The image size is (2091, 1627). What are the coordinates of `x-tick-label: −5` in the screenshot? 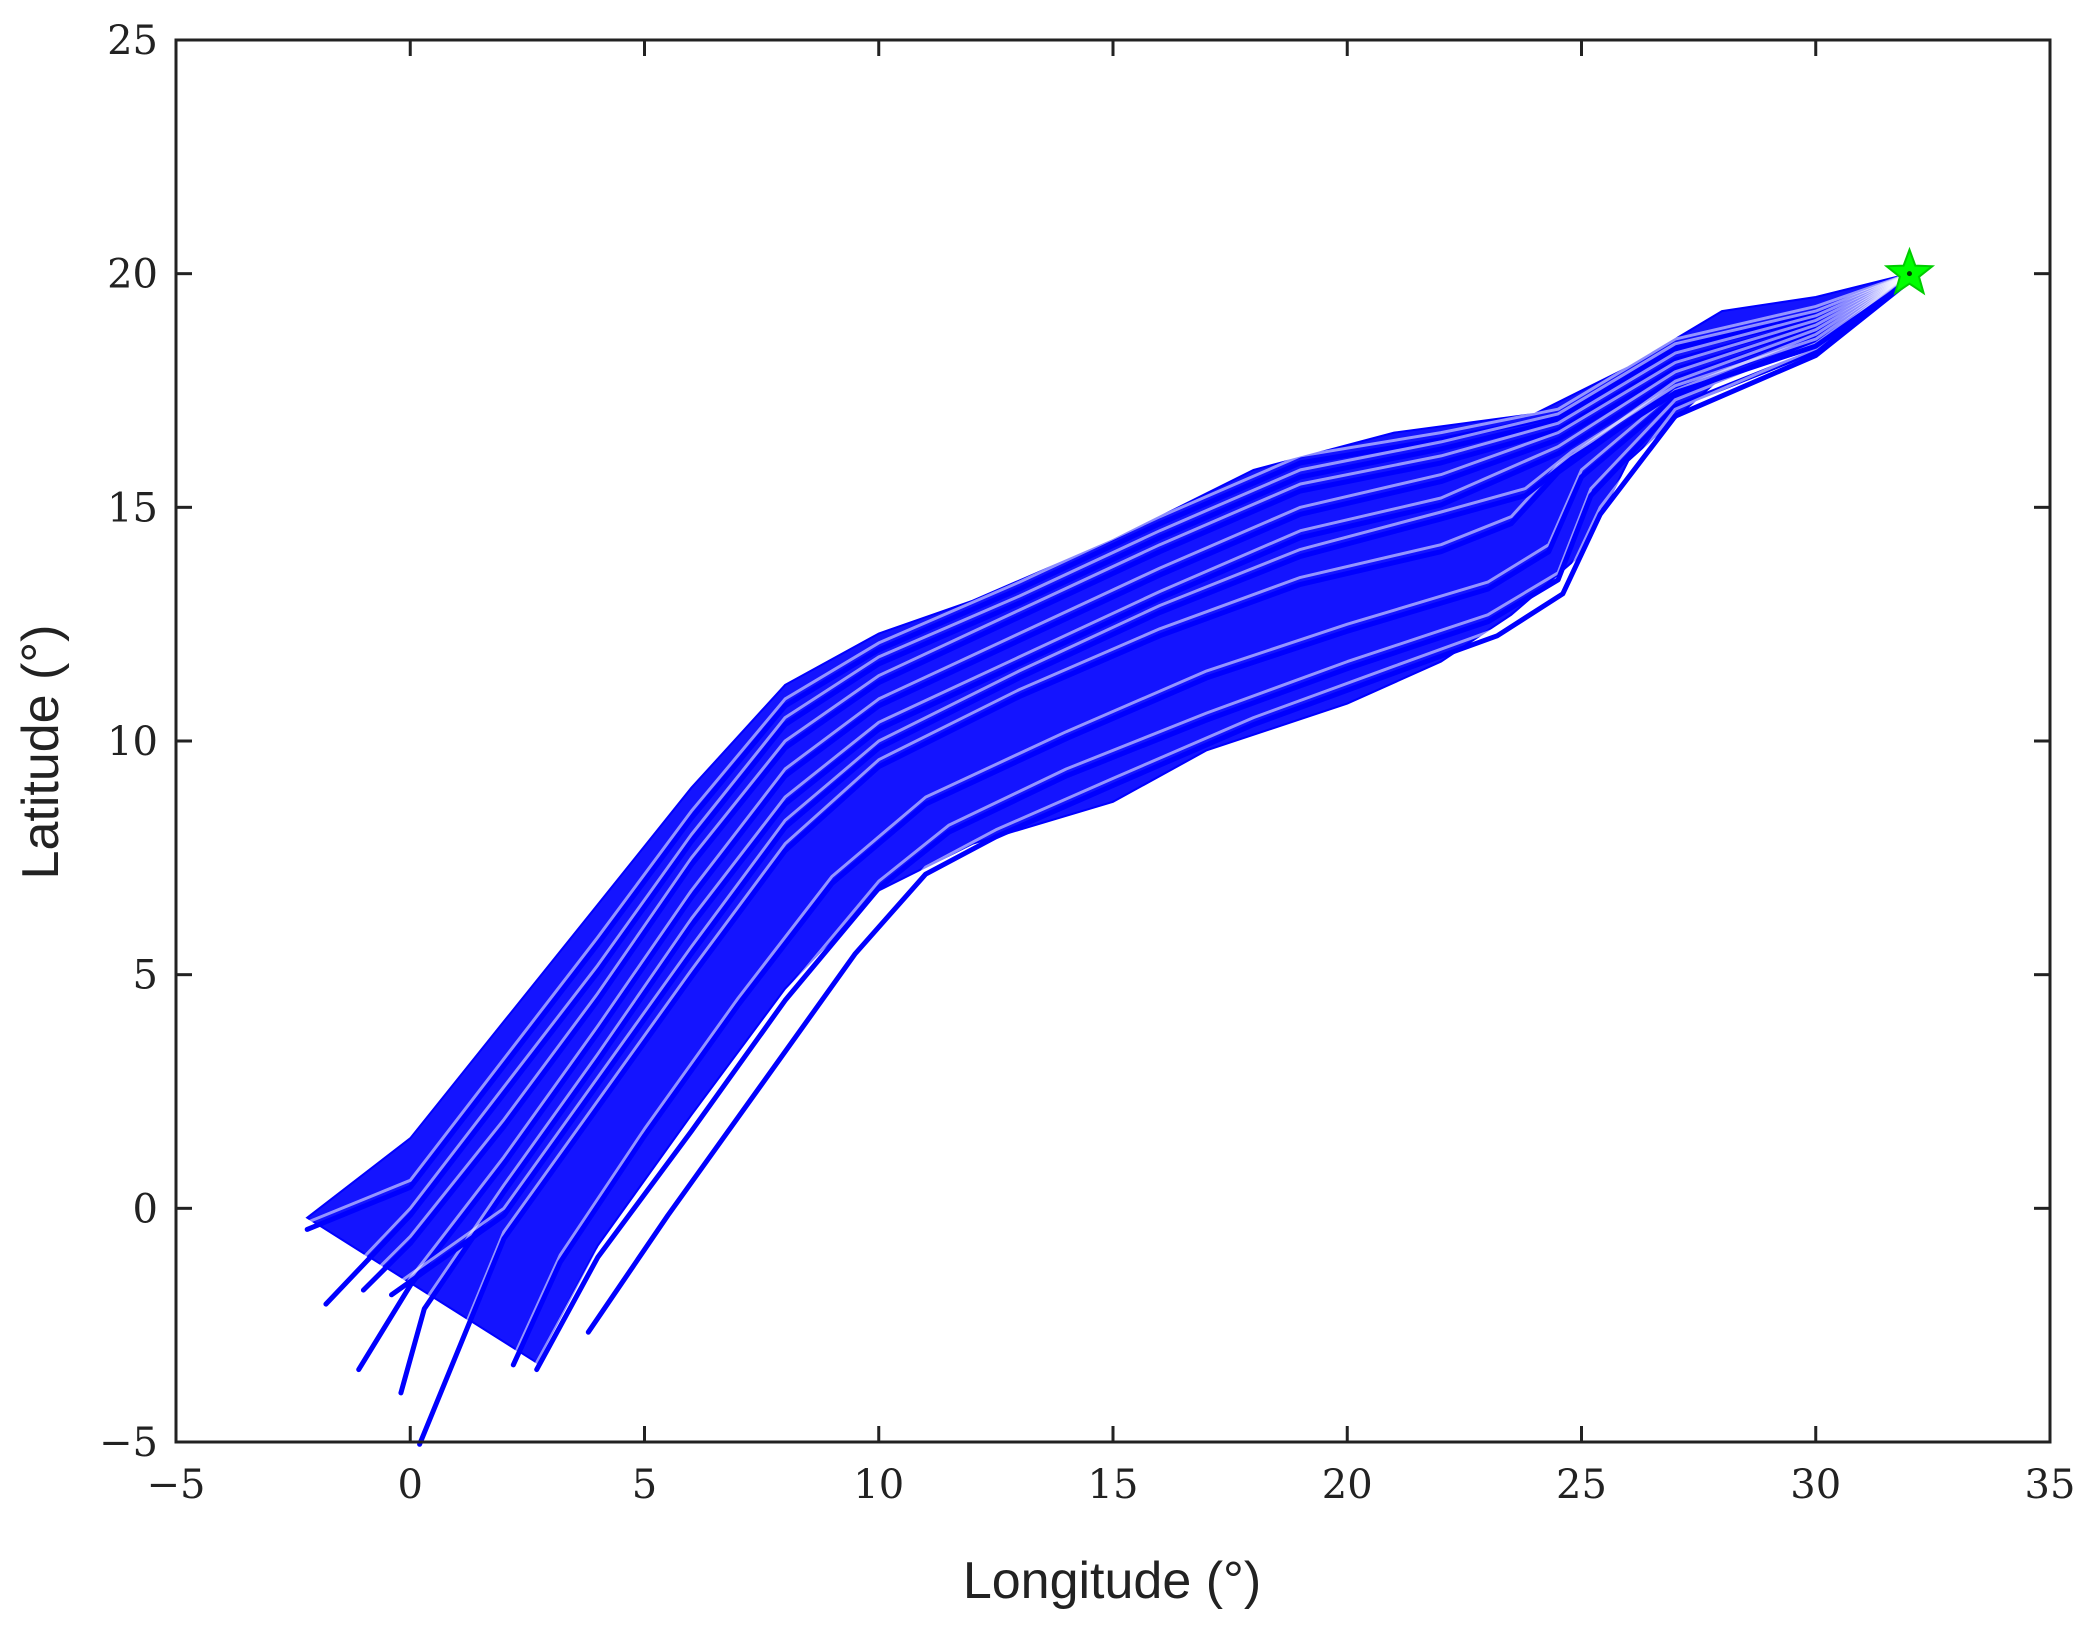 It's located at (176, 1485).